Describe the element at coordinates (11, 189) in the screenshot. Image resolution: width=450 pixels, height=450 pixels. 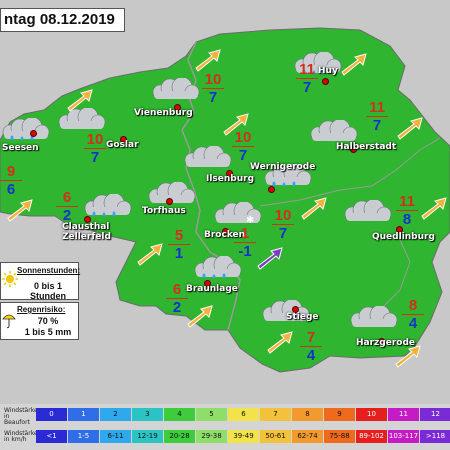
I see `temperature-min: 6` at that location.